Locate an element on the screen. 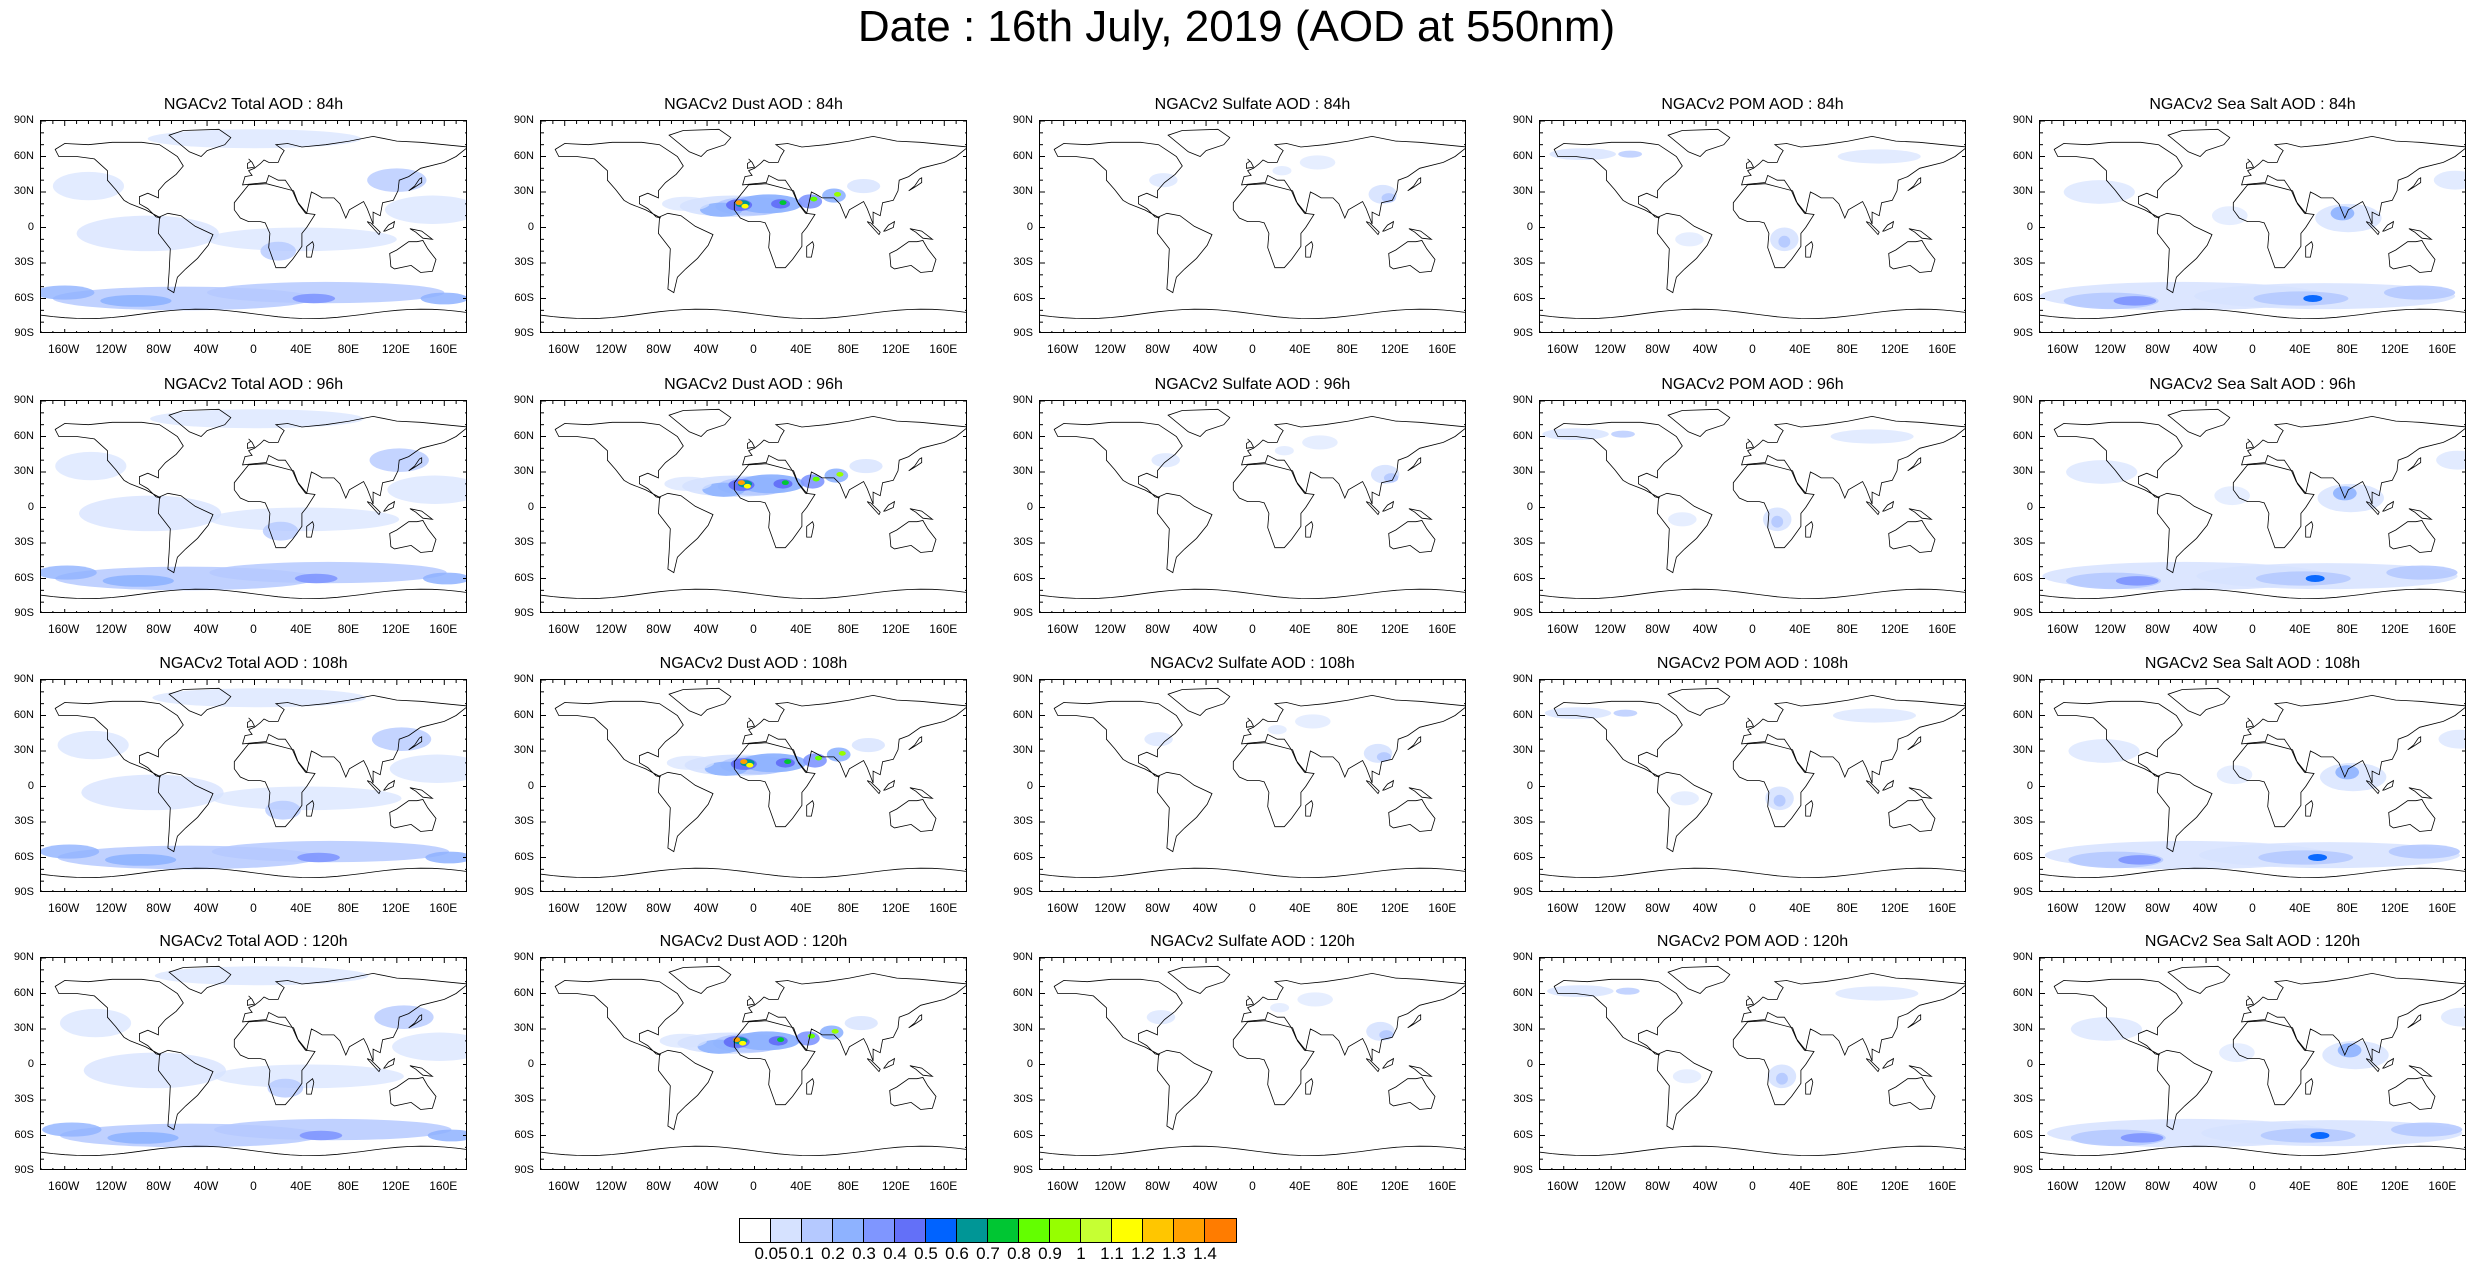 The height and width of the screenshot is (1263, 2473). lon-tick-label: 0 is located at coordinates (1752, 349).